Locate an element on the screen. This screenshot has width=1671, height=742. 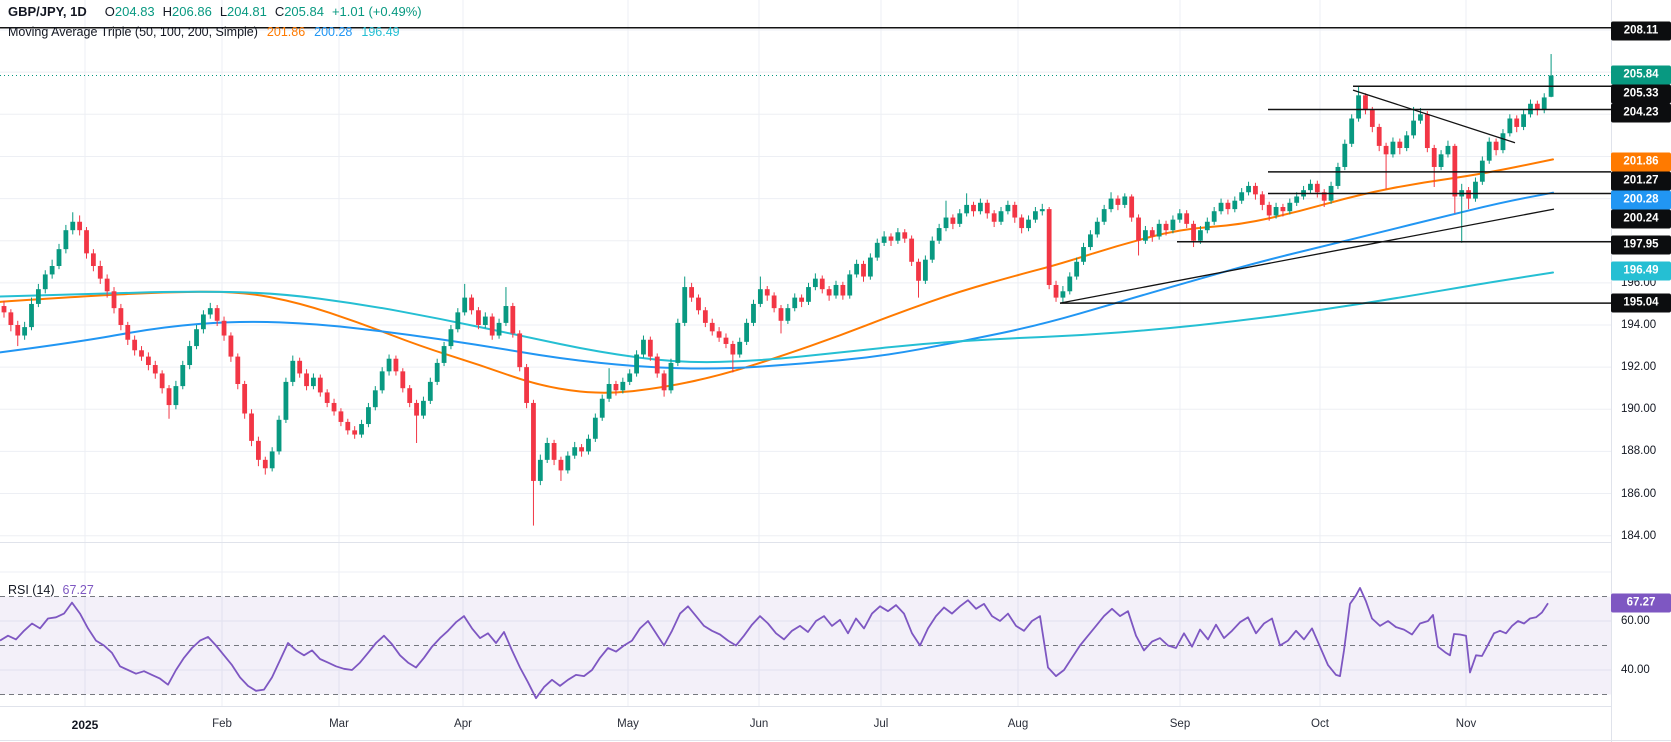
price-axis-label: 184.00 is located at coordinates (1639, 535).